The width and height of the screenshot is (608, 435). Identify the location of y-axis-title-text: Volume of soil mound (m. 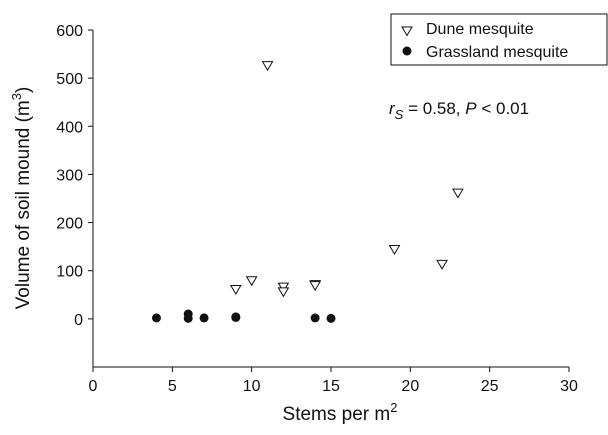
(23, 204).